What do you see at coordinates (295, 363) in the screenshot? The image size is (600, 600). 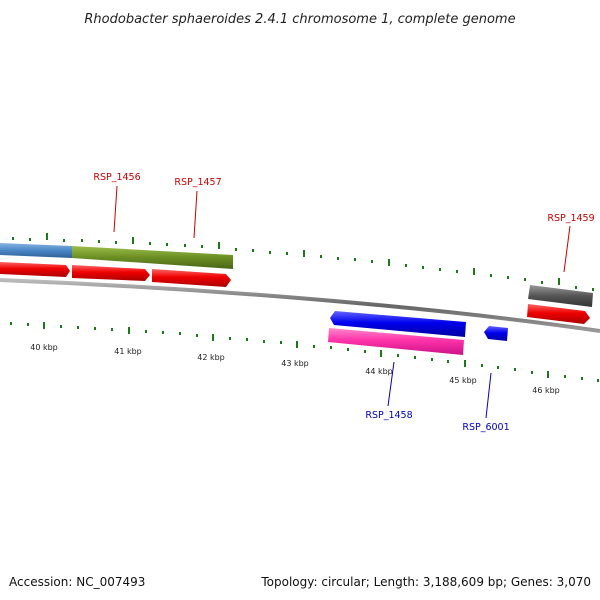 I see `scale-label-43: 43 kbp` at bounding box center [295, 363].